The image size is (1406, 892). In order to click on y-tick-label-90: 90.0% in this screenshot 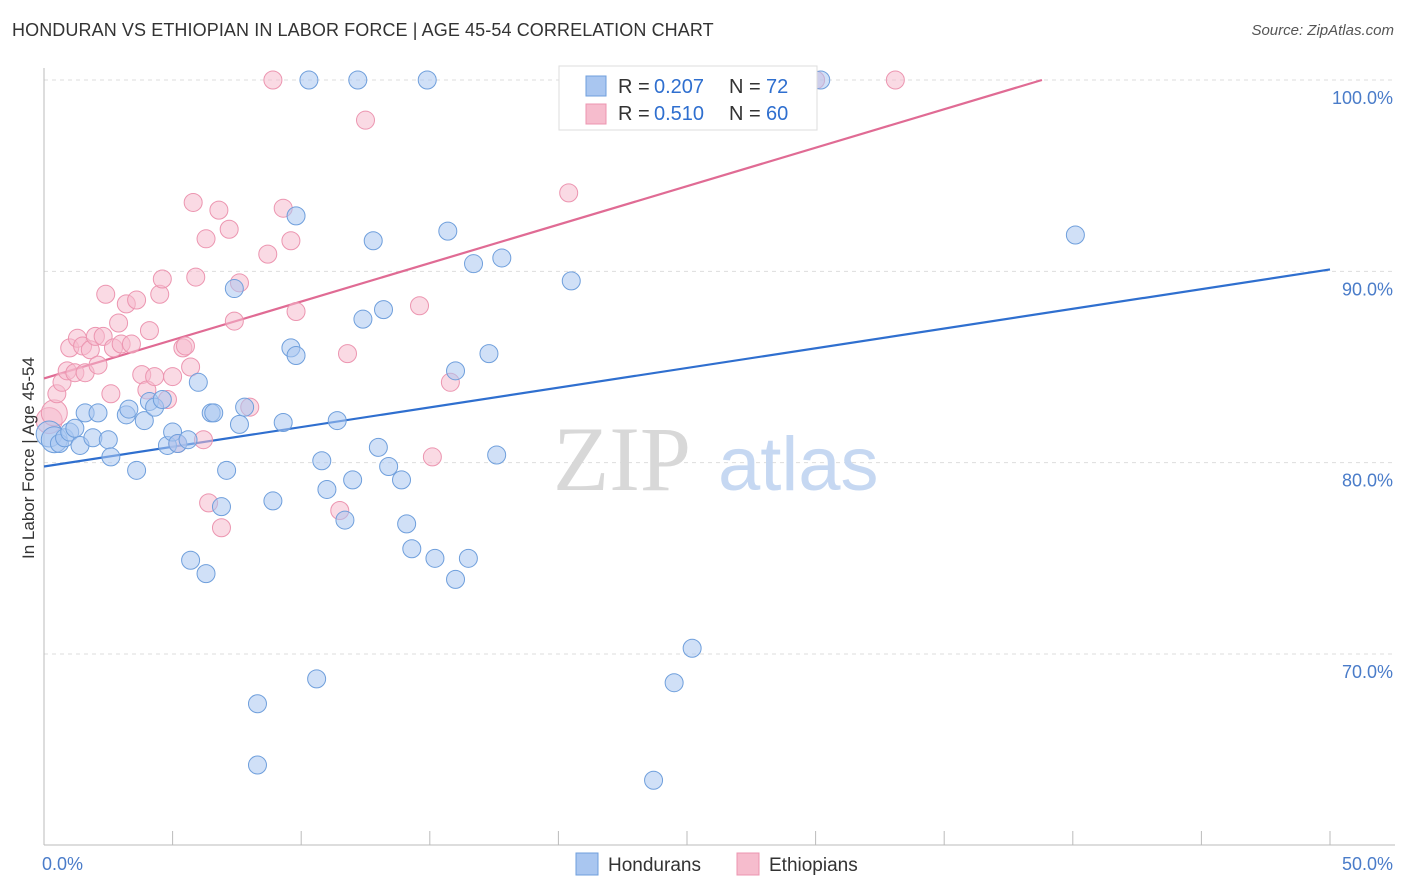, I will do `click(1367, 289)`.